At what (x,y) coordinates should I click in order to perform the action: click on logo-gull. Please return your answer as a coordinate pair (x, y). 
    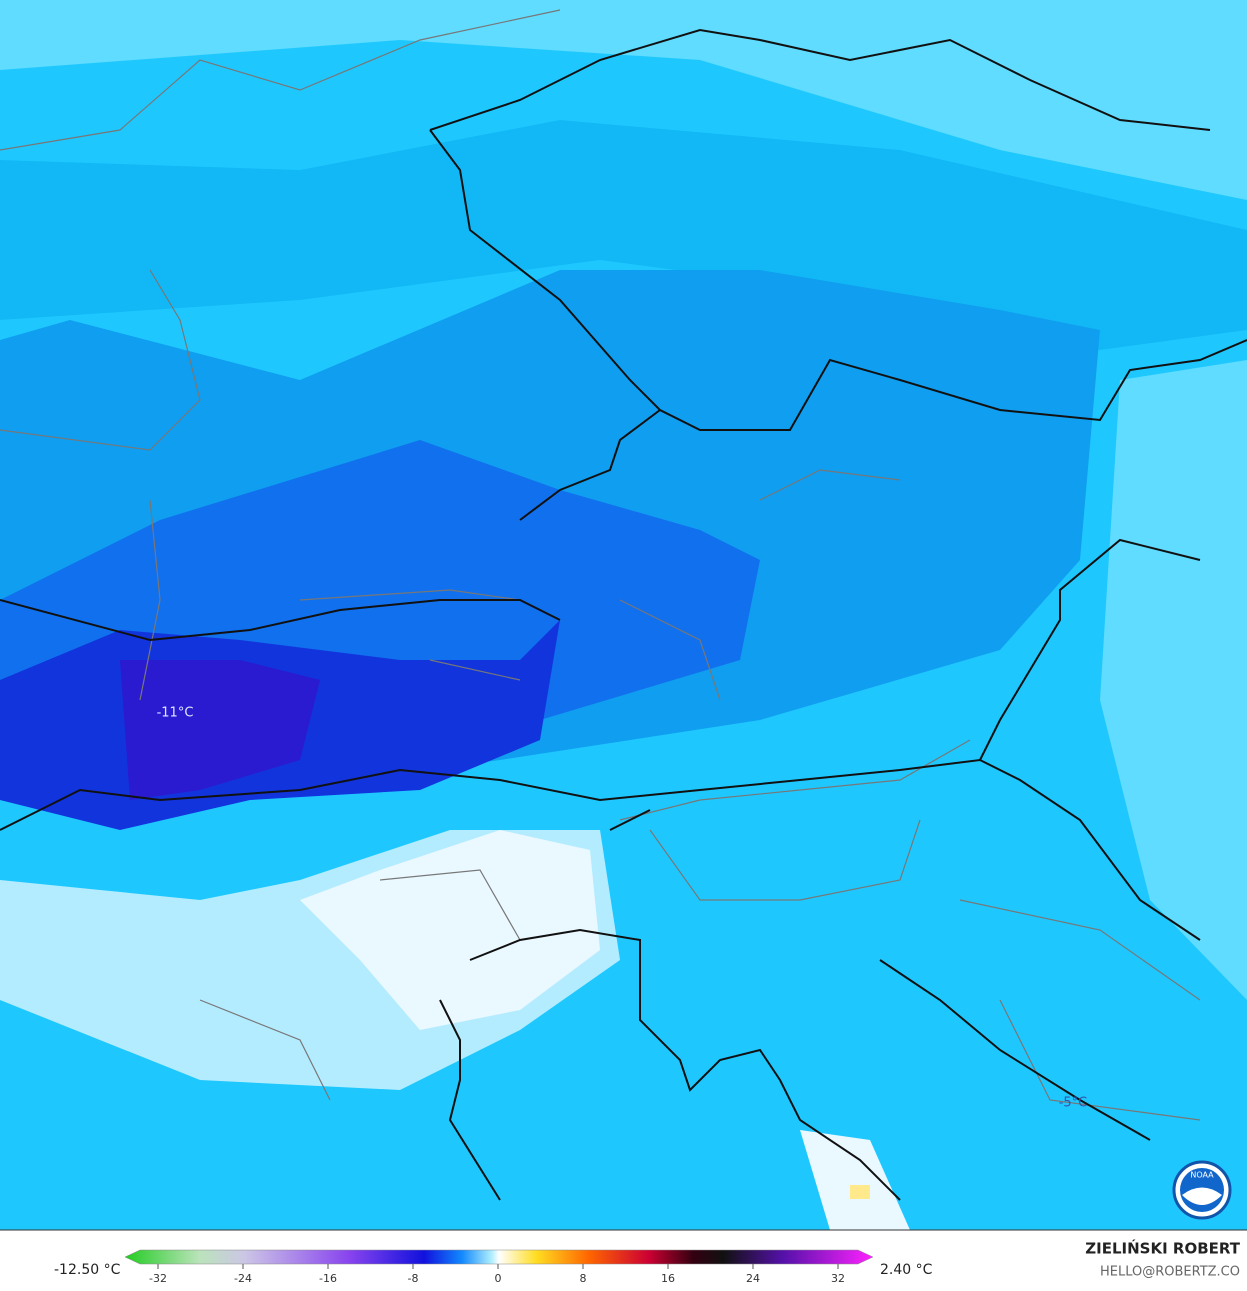
    Looking at the image, I should click on (1202, 1196).